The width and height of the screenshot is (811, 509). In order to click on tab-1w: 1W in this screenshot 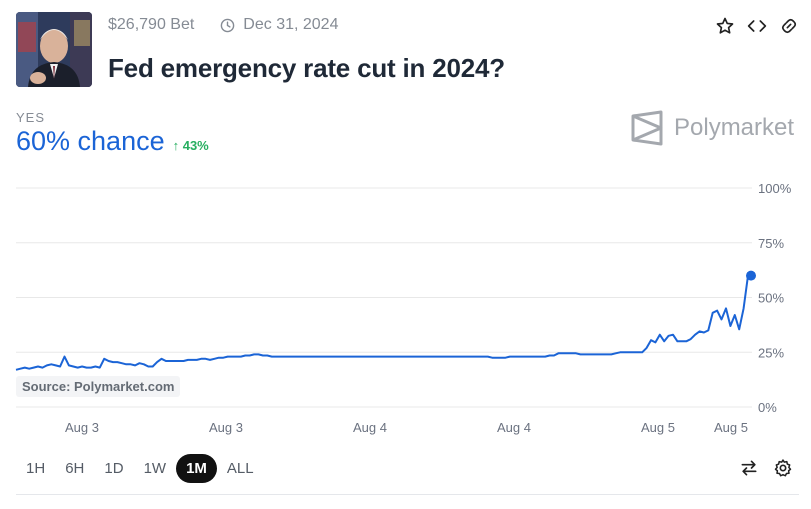, I will do `click(155, 468)`.